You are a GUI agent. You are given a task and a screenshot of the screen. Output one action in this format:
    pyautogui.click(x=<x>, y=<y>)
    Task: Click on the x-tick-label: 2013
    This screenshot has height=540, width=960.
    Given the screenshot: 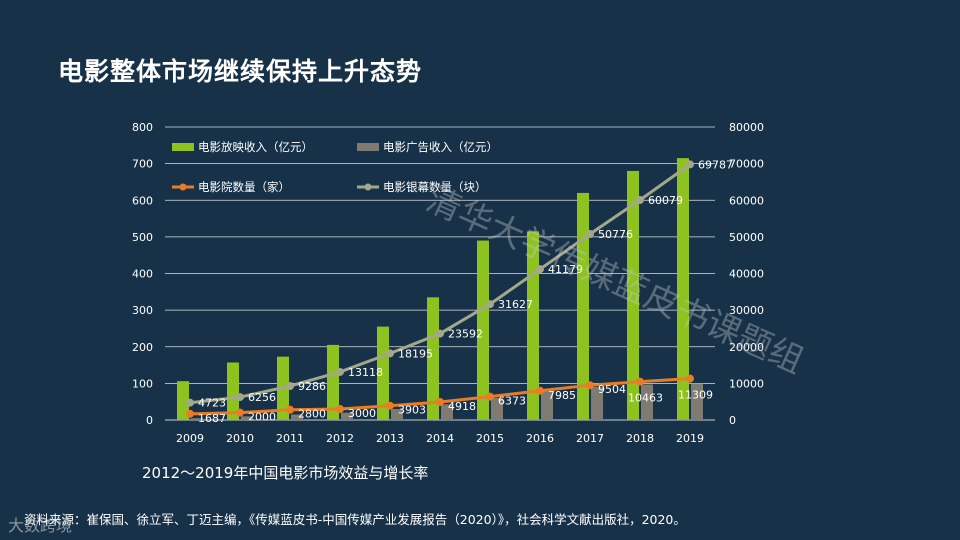 What is the action you would take?
    pyautogui.click(x=390, y=438)
    